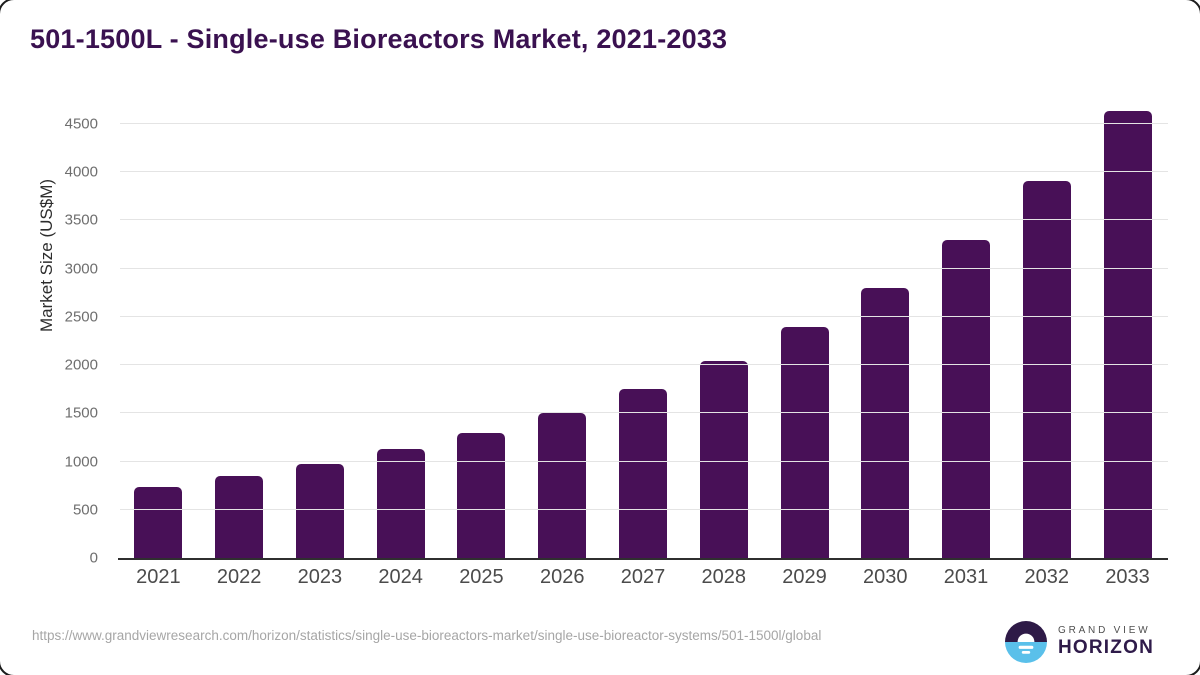 This screenshot has width=1200, height=675. What do you see at coordinates (1047, 577) in the screenshot?
I see `x-tick-label-2032: 2032` at bounding box center [1047, 577].